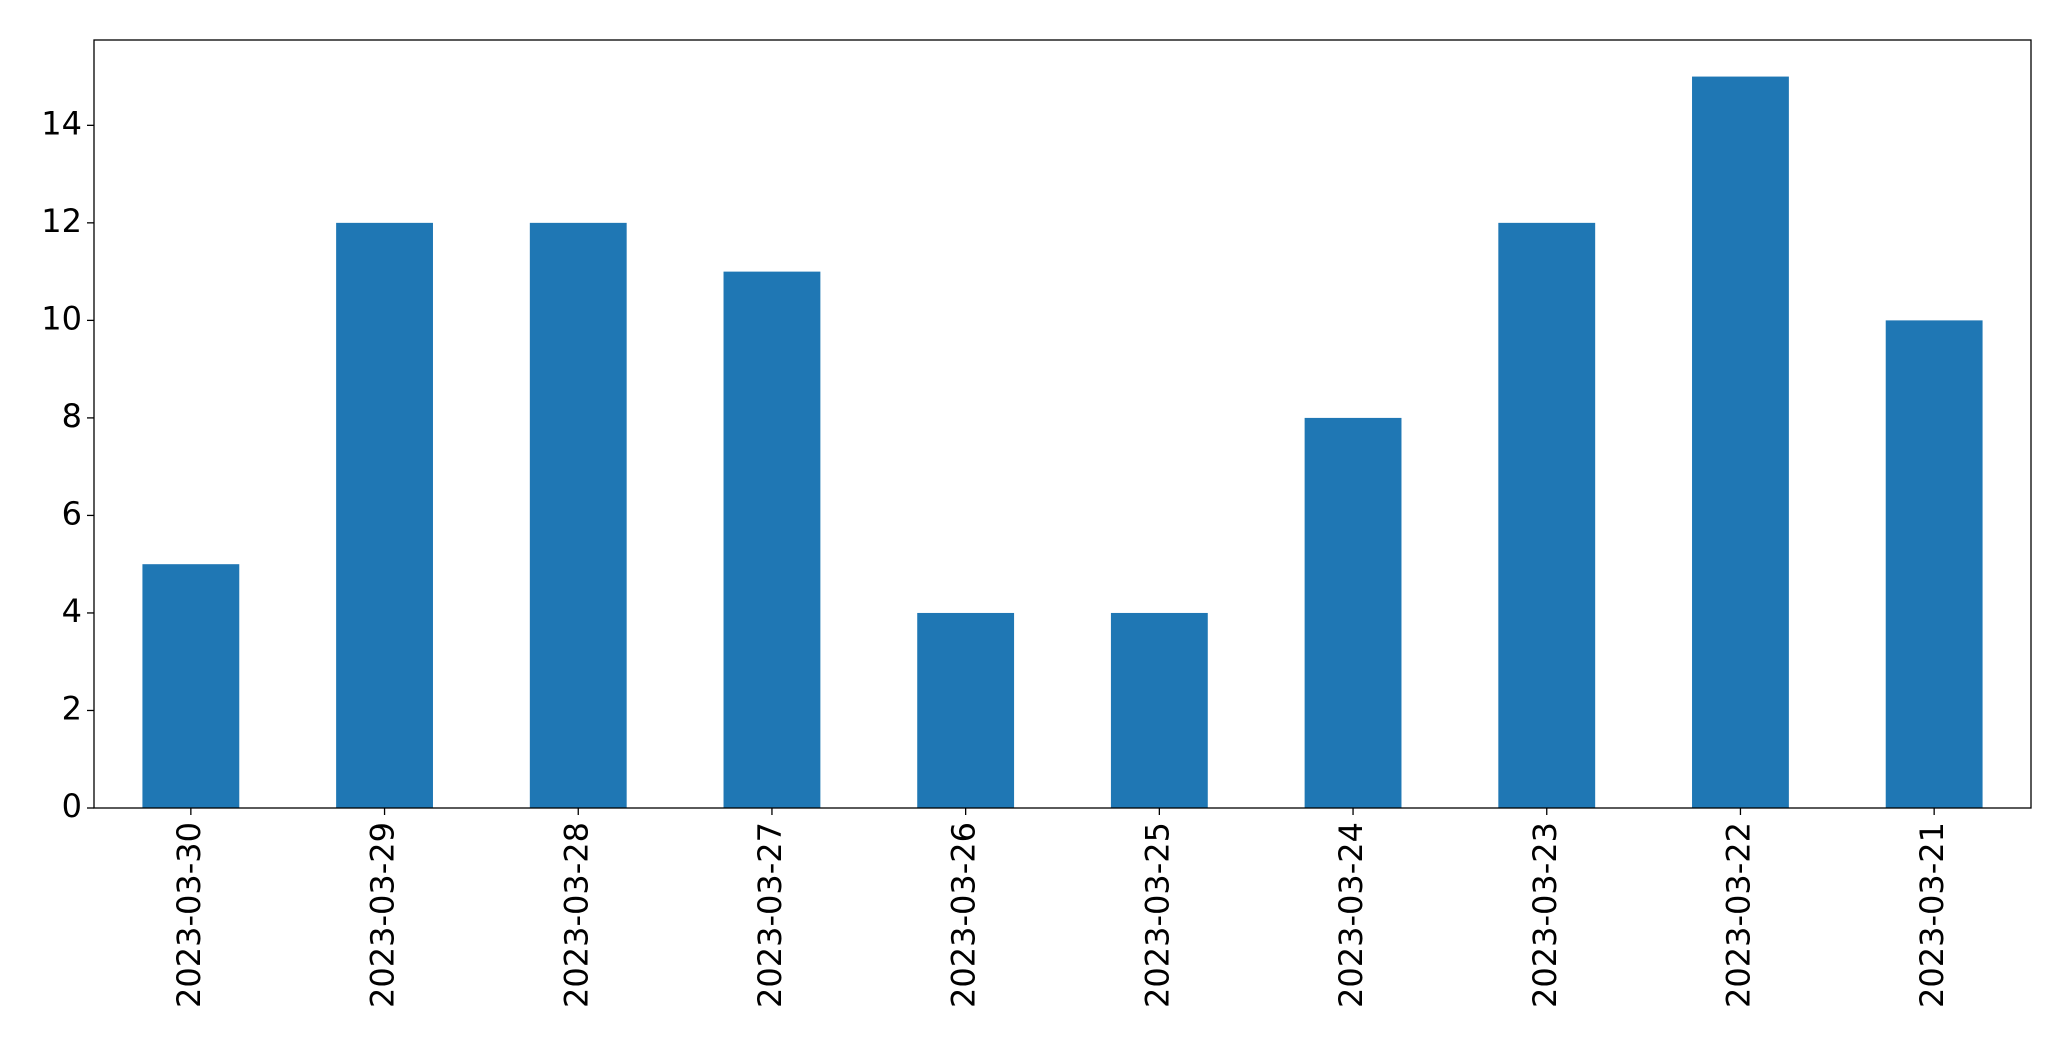 Image resolution: width=2071 pixels, height=1061 pixels. What do you see at coordinates (576, 915) in the screenshot?
I see `x-tick-label: 2023-03-28` at bounding box center [576, 915].